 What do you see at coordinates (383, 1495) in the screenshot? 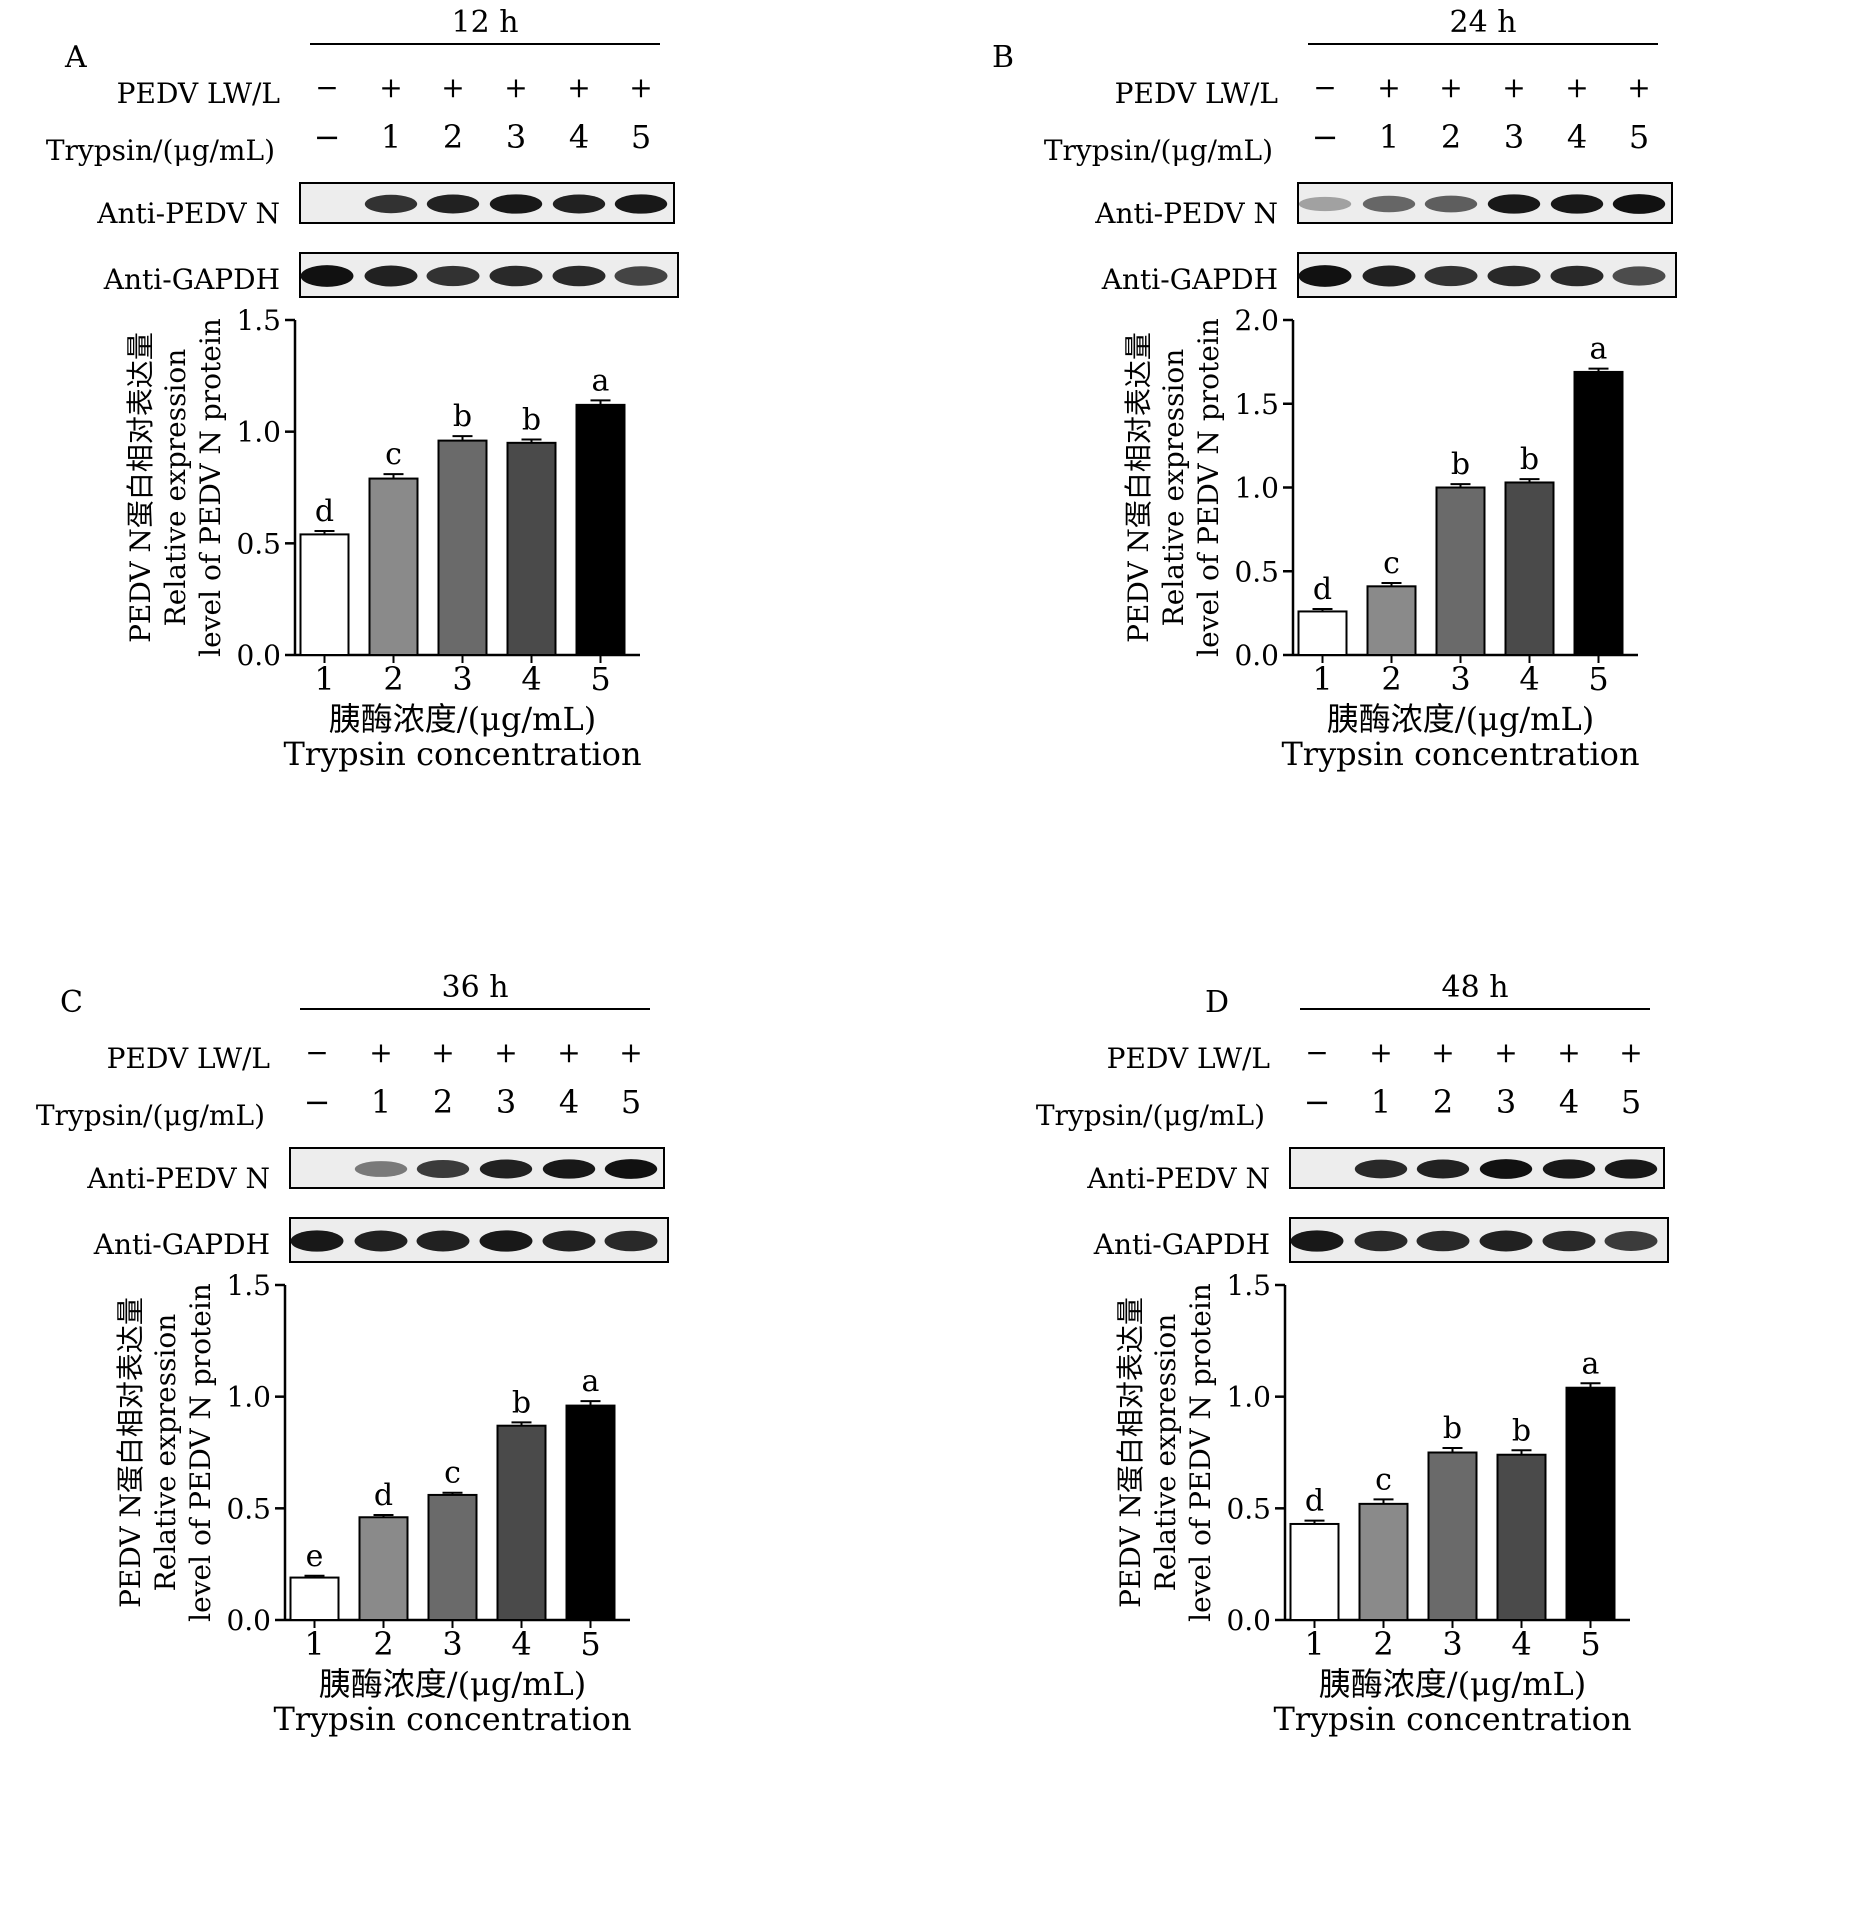
I see `significance-letter: d` at bounding box center [383, 1495].